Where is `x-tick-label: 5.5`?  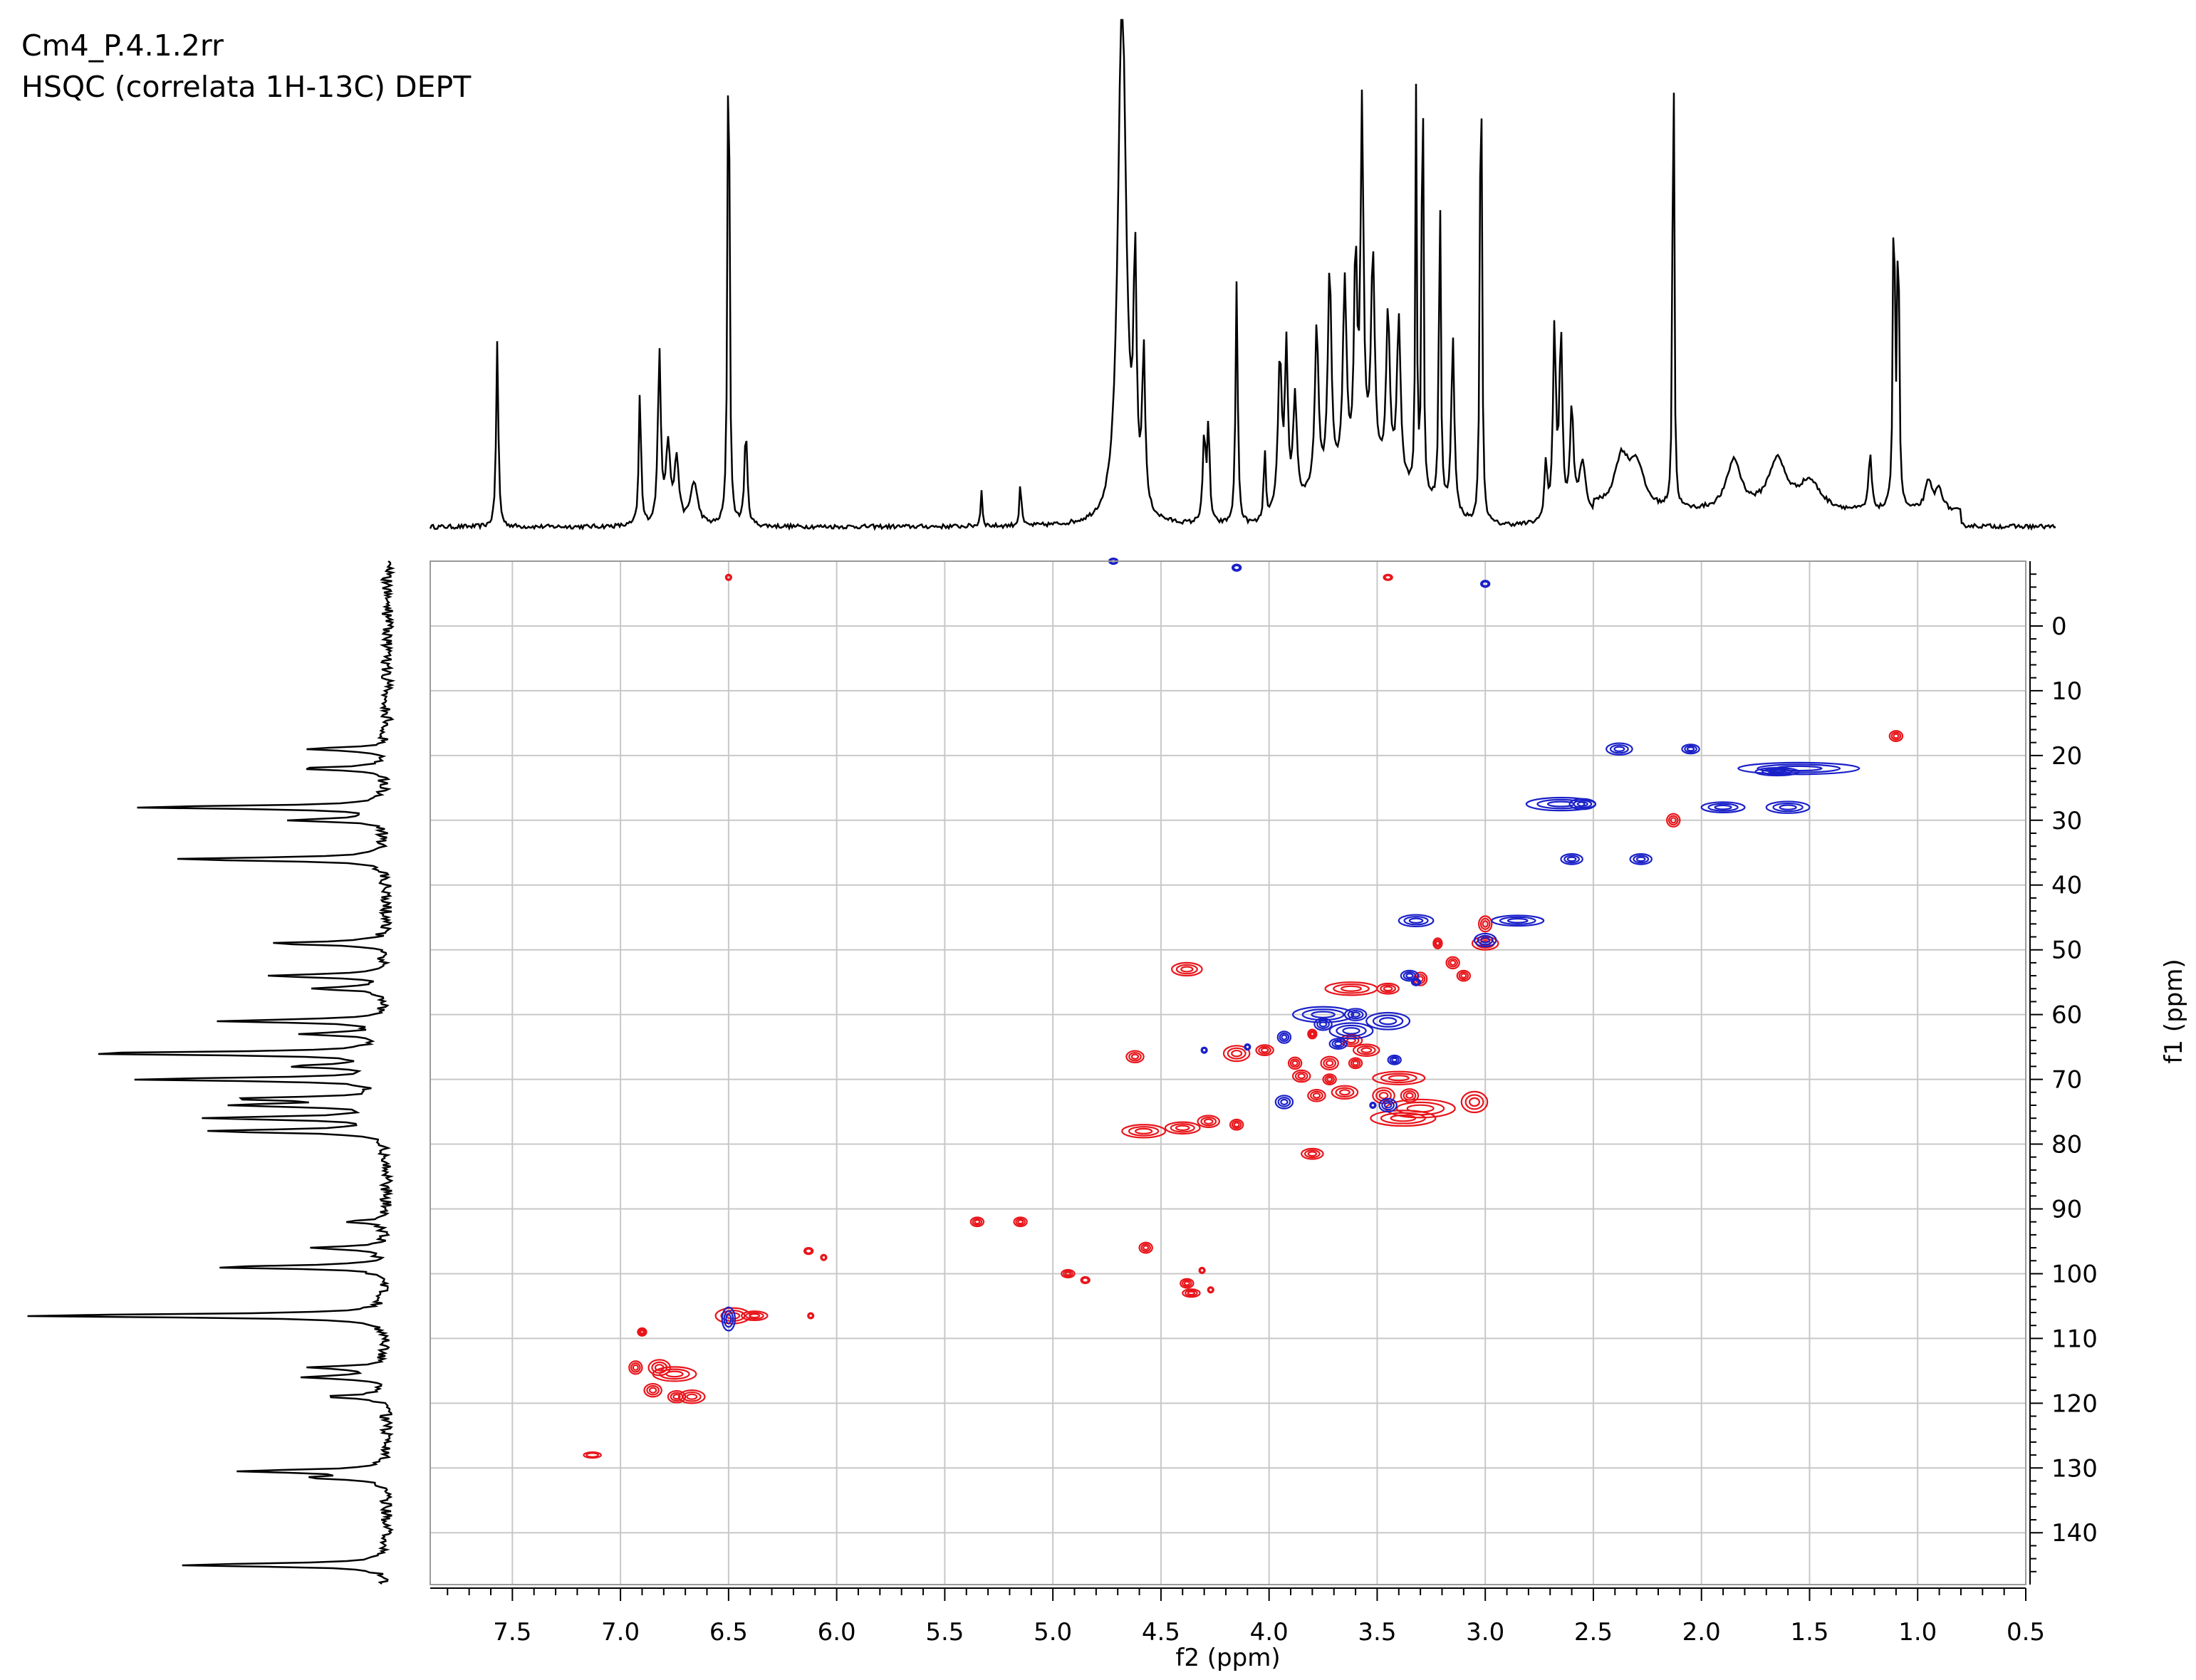
x-tick-label: 5.5 is located at coordinates (944, 1632).